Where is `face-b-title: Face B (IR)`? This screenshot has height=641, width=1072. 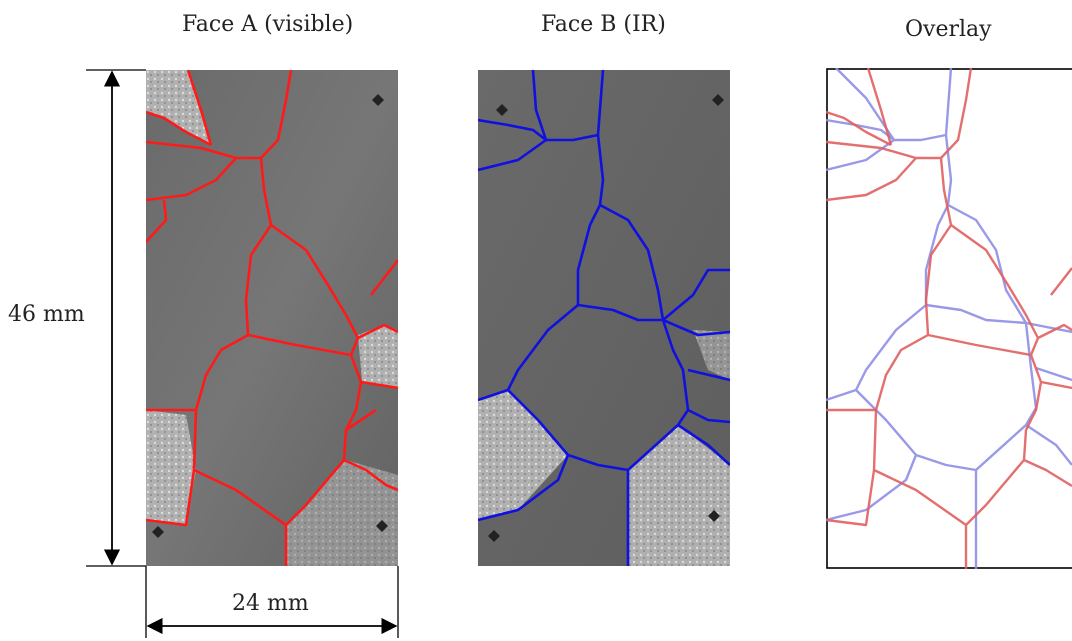
face-b-title: Face B (IR) is located at coordinates (603, 24).